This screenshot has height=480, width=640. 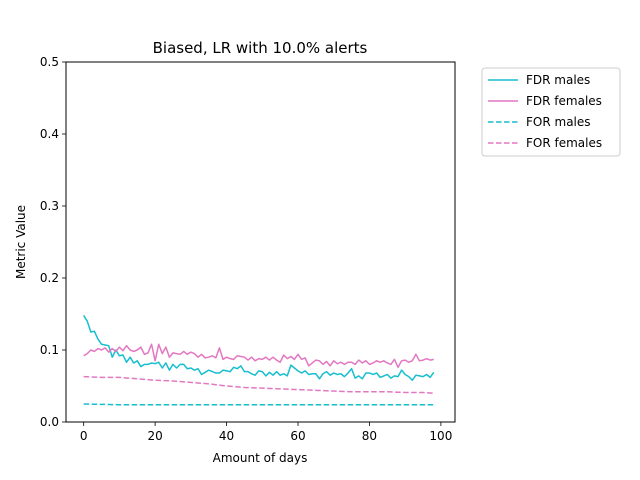 I want to click on series-line-for-males, so click(x=259, y=404).